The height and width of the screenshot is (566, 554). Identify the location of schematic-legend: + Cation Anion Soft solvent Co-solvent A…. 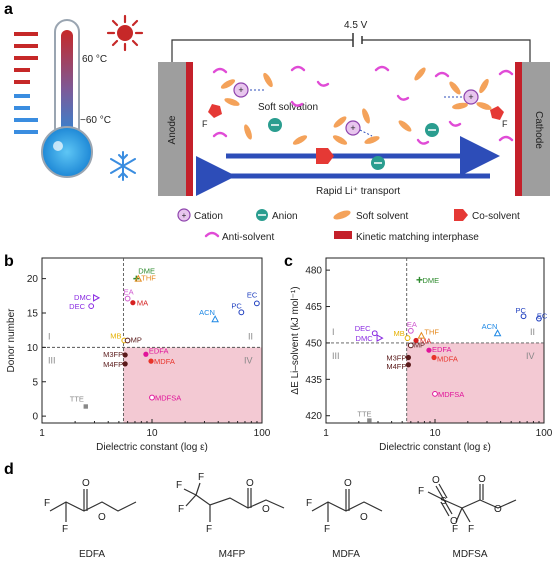
(348, 225).